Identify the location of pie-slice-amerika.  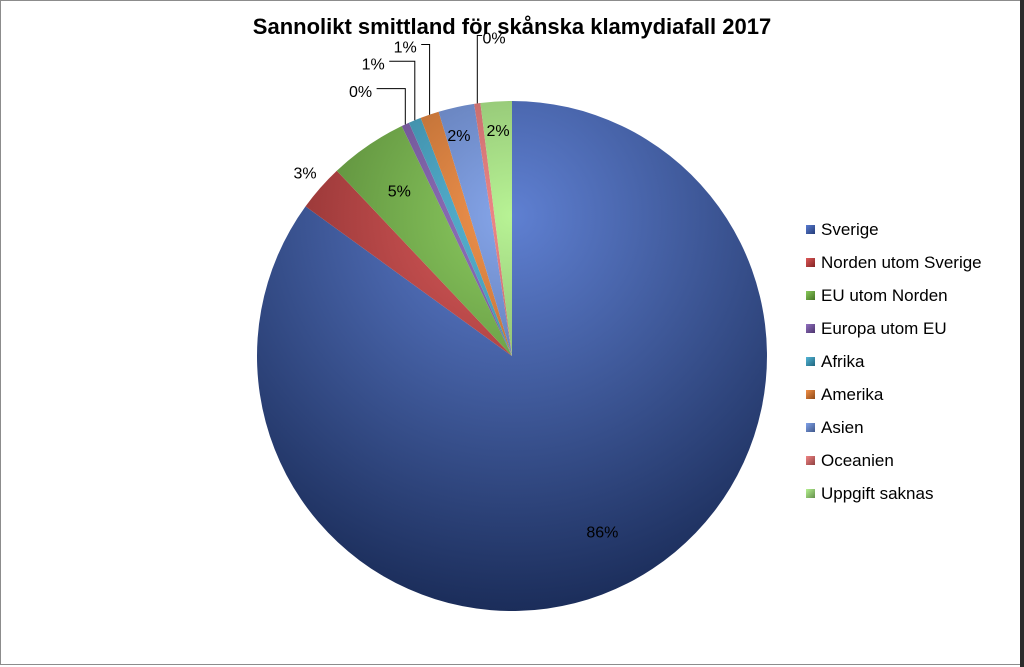
(466, 233).